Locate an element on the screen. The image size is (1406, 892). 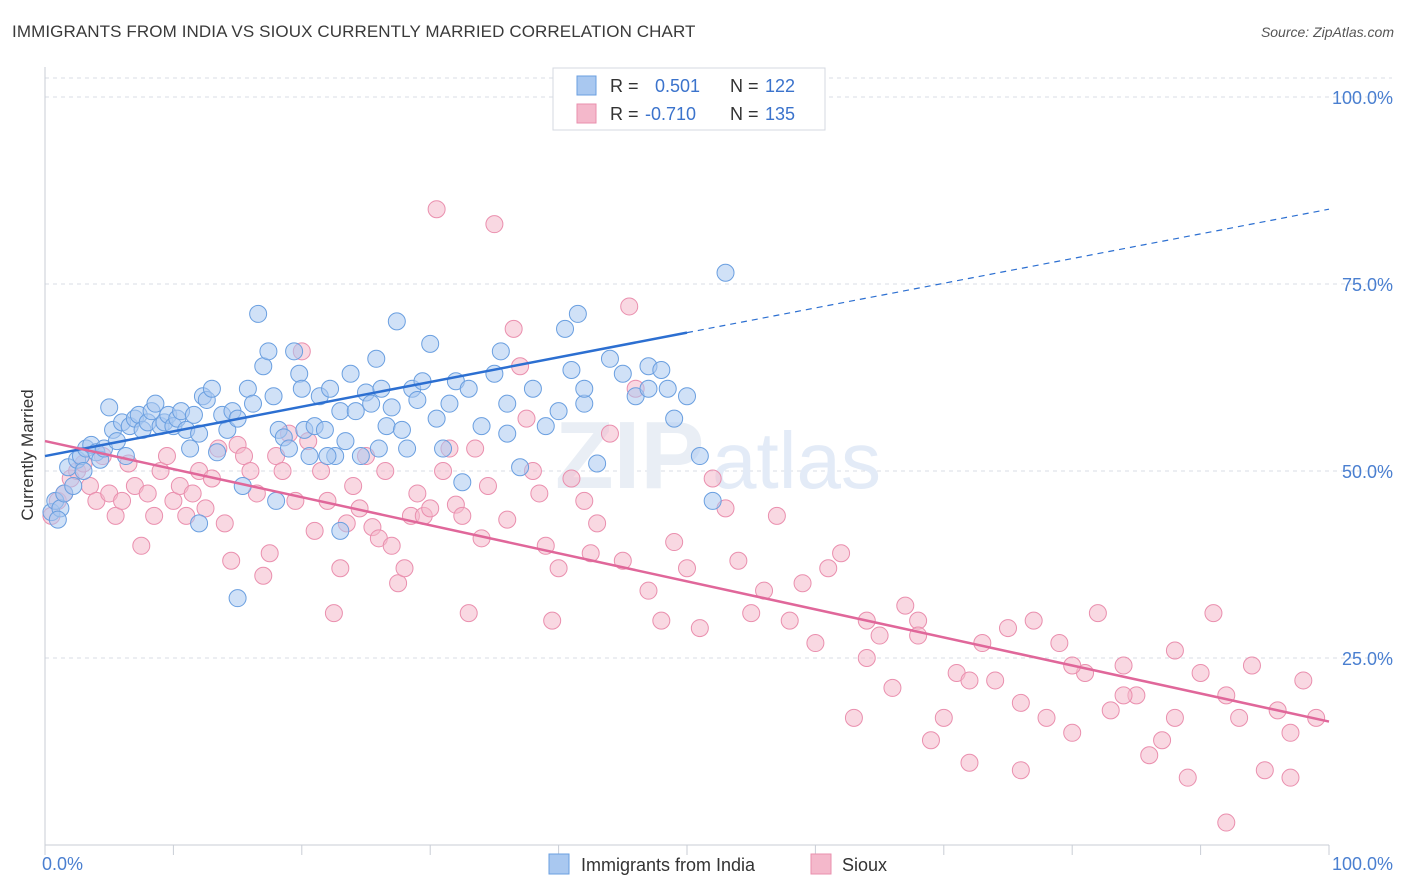
legend-n-label-2: N = is located at coordinates (744, 114).